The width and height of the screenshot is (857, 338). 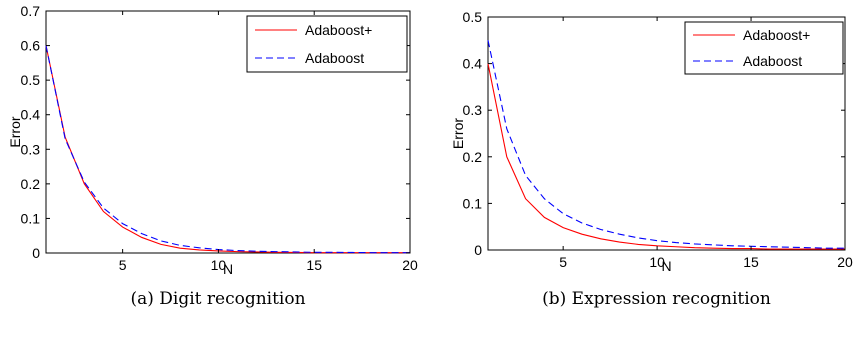 I want to click on caption-a: (a) Digit recognition, so click(x=217, y=299).